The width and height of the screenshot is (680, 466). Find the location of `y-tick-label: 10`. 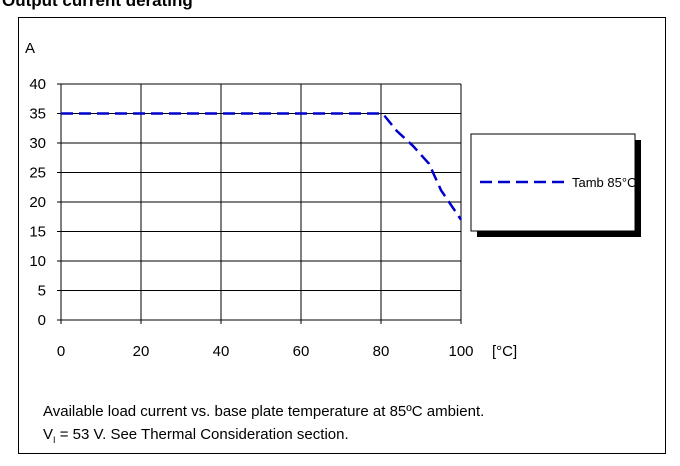

y-tick-label: 10 is located at coordinates (37, 261).